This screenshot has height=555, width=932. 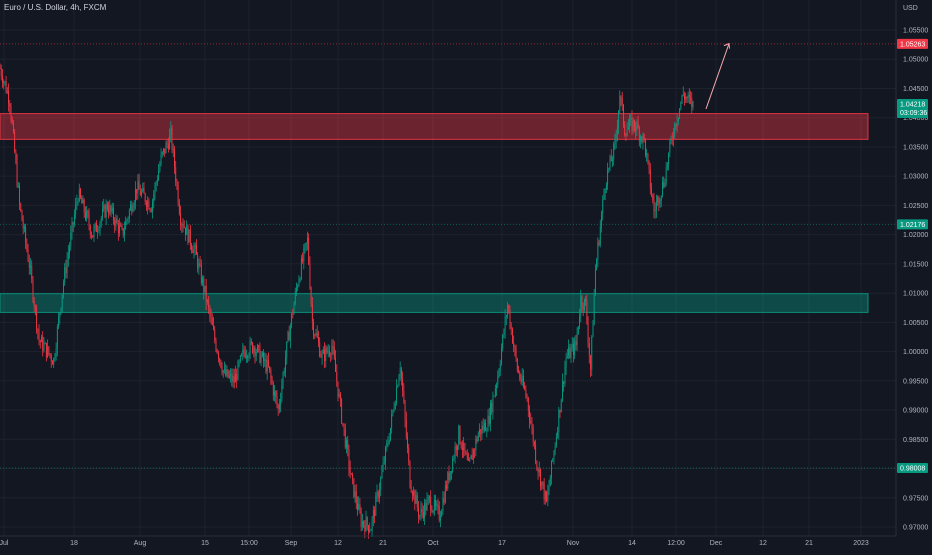 I want to click on price-tick-label: 1.05000, so click(x=915, y=60).